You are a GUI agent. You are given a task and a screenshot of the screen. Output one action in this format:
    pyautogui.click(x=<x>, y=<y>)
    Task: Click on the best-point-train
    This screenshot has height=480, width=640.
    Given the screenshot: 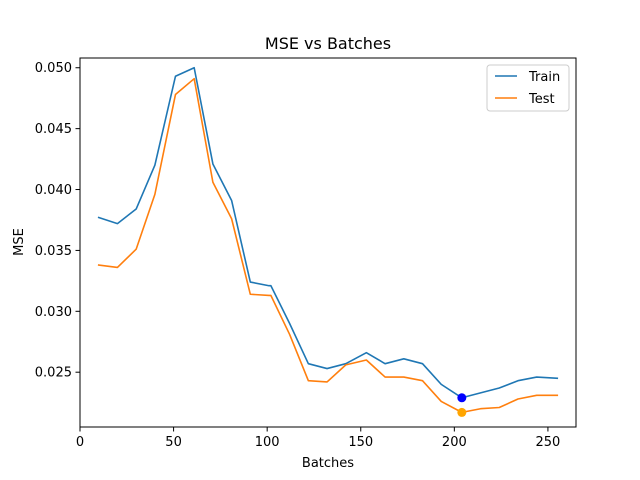 What is the action you would take?
    pyautogui.click(x=462, y=398)
    